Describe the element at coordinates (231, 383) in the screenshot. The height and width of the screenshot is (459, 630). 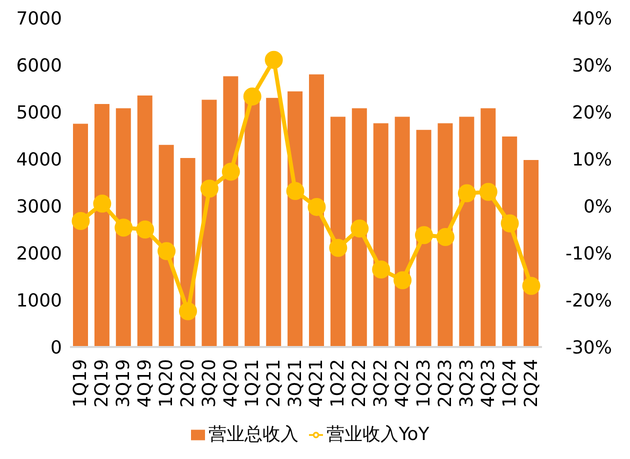
I see `x-tick-label: 4Q20` at that location.